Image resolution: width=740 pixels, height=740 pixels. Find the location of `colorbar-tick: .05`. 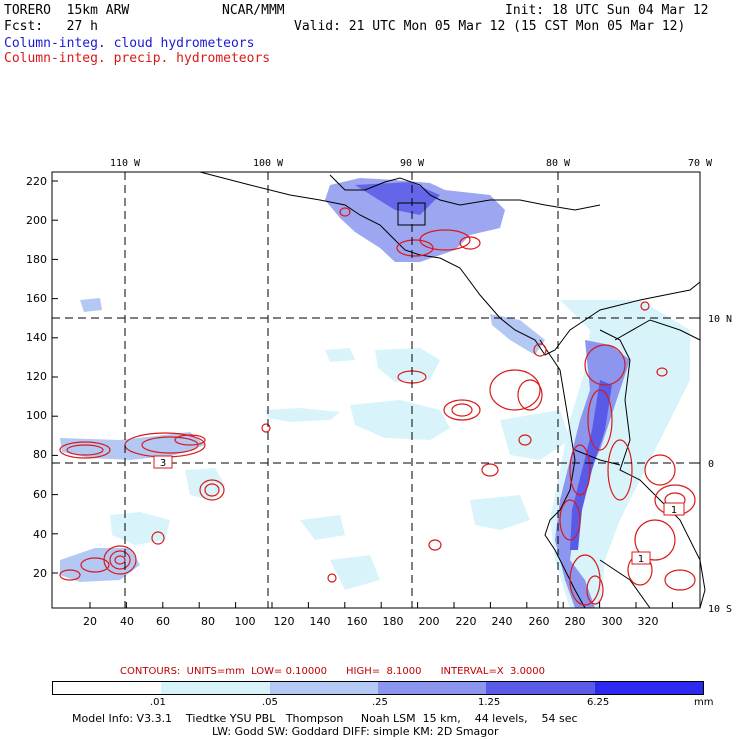

colorbar-tick: .05 is located at coordinates (270, 702).